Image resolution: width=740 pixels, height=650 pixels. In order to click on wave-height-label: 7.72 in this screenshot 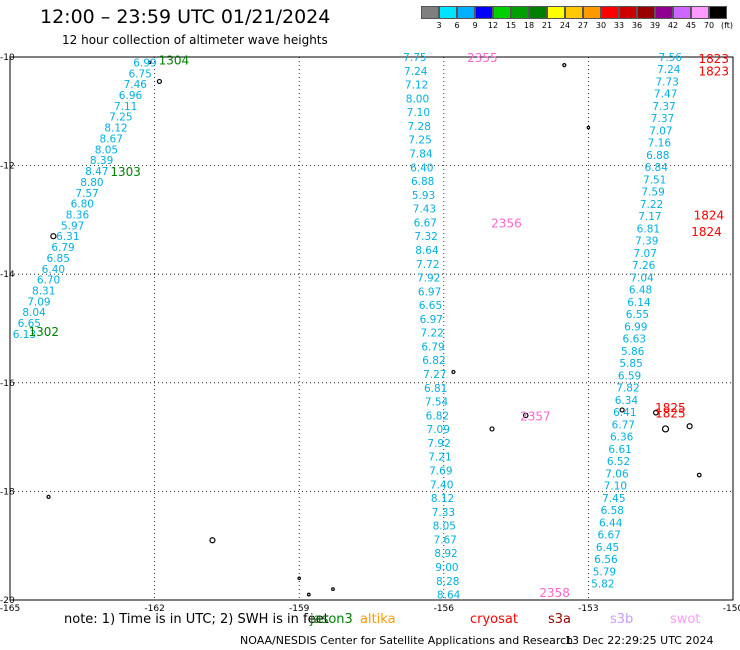, I will do `click(427, 265)`.